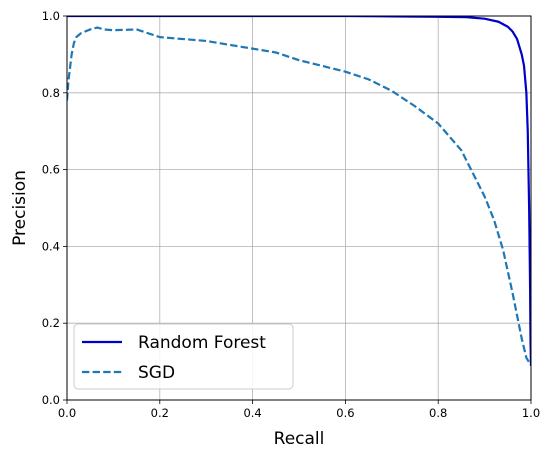  What do you see at coordinates (202, 343) in the screenshot?
I see `legend-label-random-forest: Random Forest` at bounding box center [202, 343].